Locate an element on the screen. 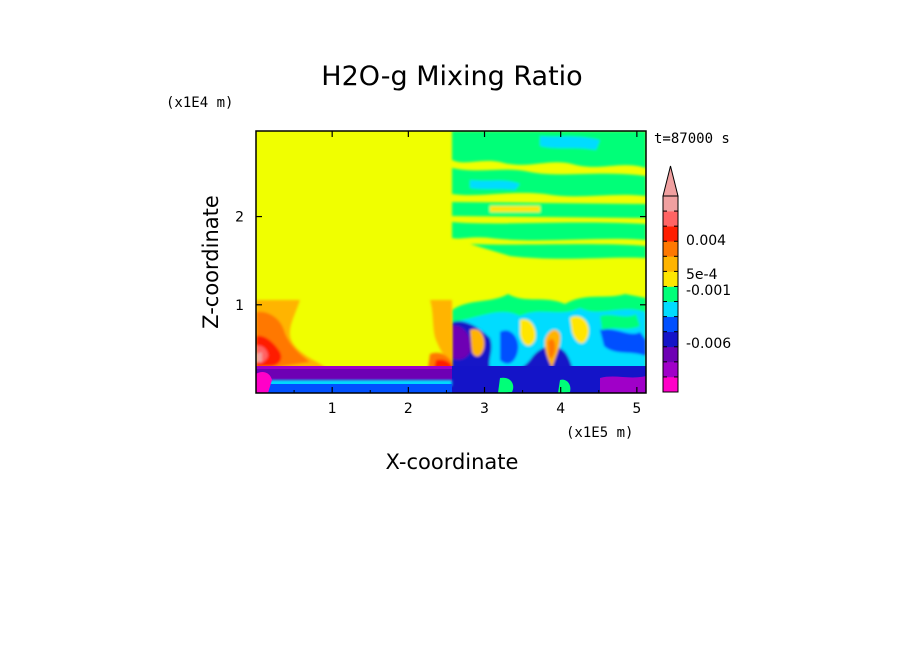 This screenshot has height=654, width=904. time-label: t=87000 s is located at coordinates (692, 139).